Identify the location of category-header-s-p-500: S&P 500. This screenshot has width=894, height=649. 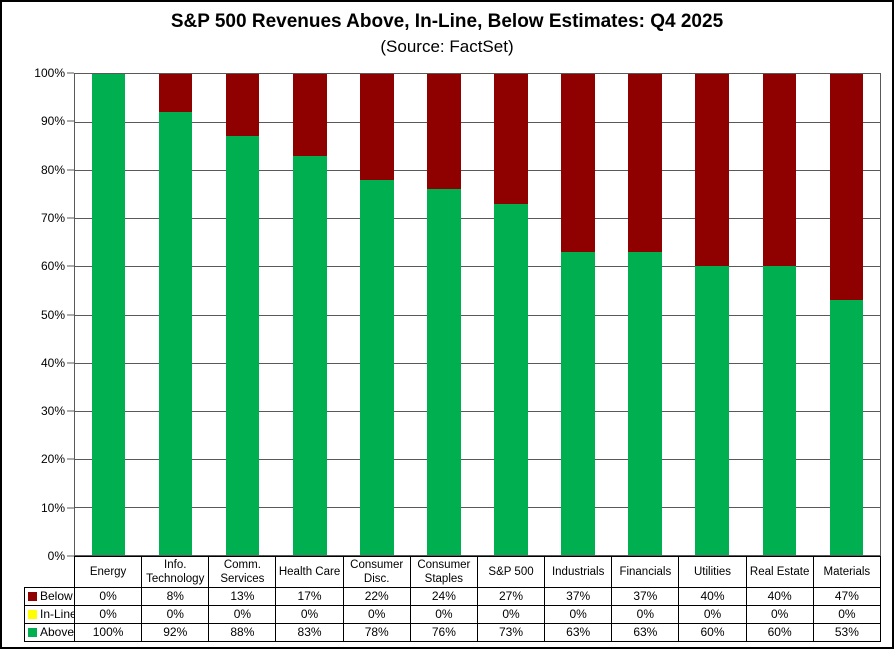
(511, 572).